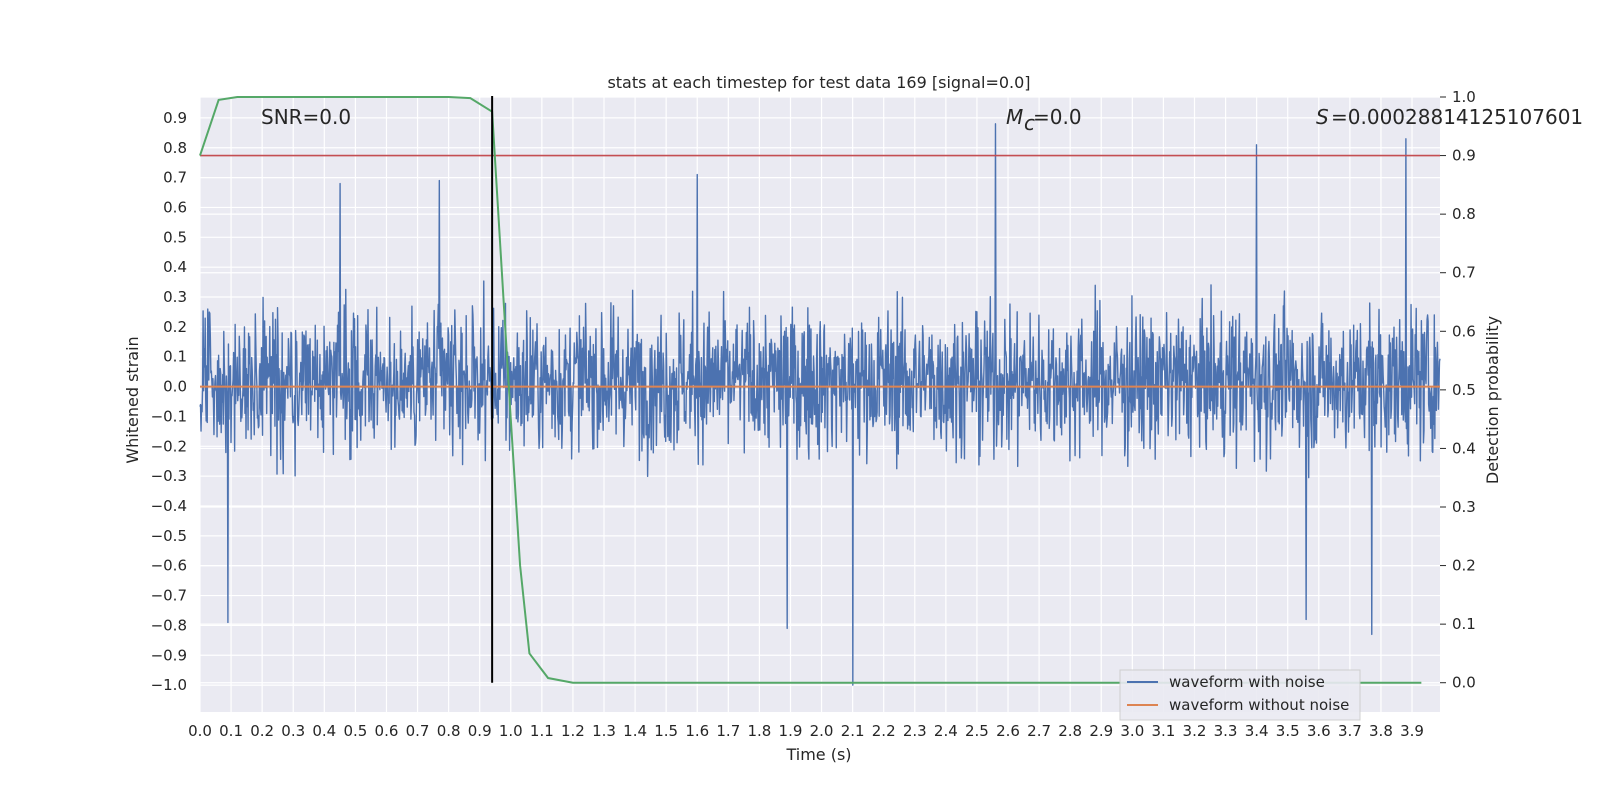 The width and height of the screenshot is (1600, 800). What do you see at coordinates (1464, 331) in the screenshot?
I see `y2-tick-label: 0.6` at bounding box center [1464, 331].